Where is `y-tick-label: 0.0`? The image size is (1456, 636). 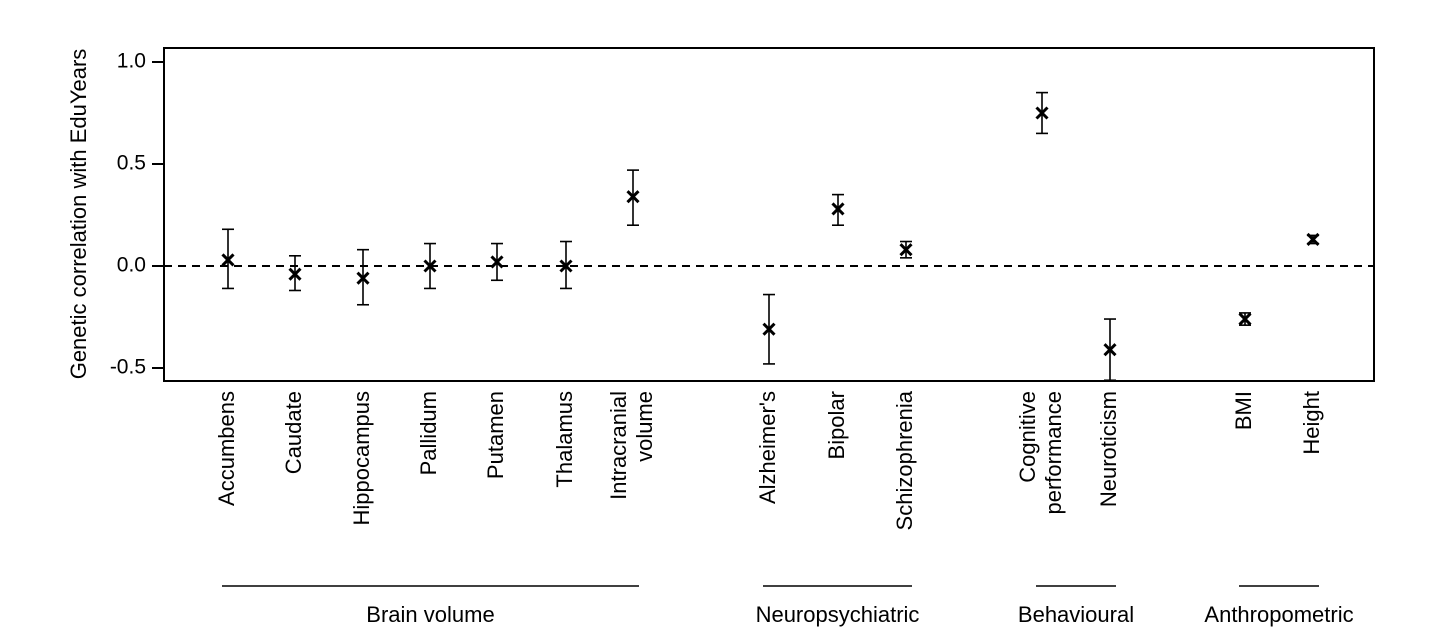 y-tick-label: 0.0 is located at coordinates (131, 265).